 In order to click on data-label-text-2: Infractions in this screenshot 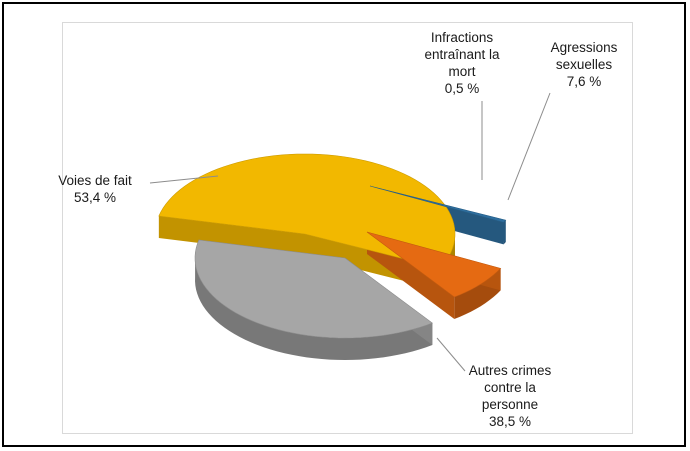, I will do `click(462, 37)`.